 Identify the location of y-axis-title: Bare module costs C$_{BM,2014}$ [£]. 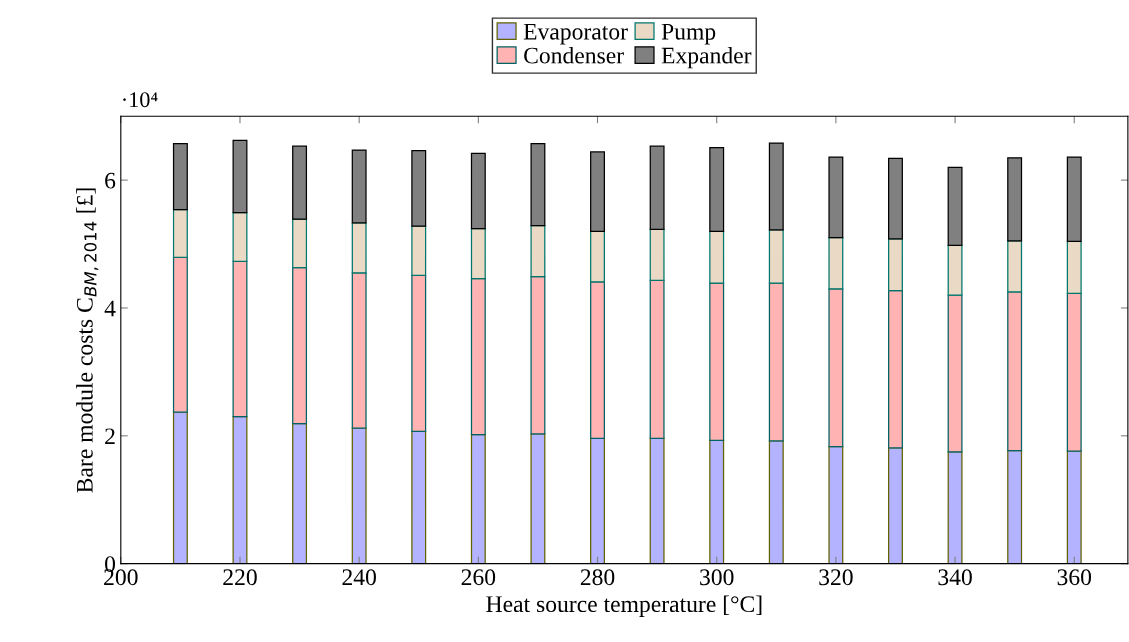
(87, 340).